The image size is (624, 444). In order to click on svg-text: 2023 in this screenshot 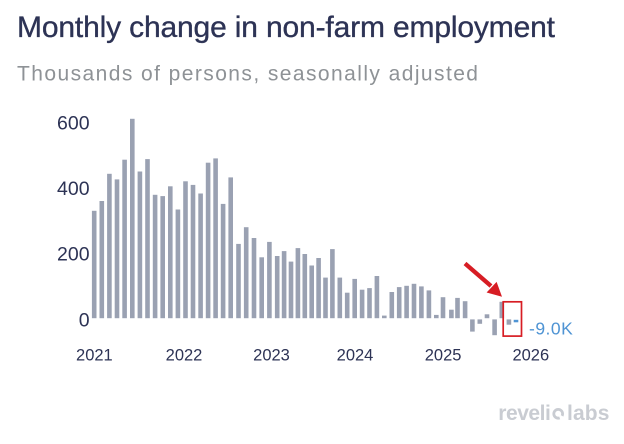, I will do `click(271, 356)`.